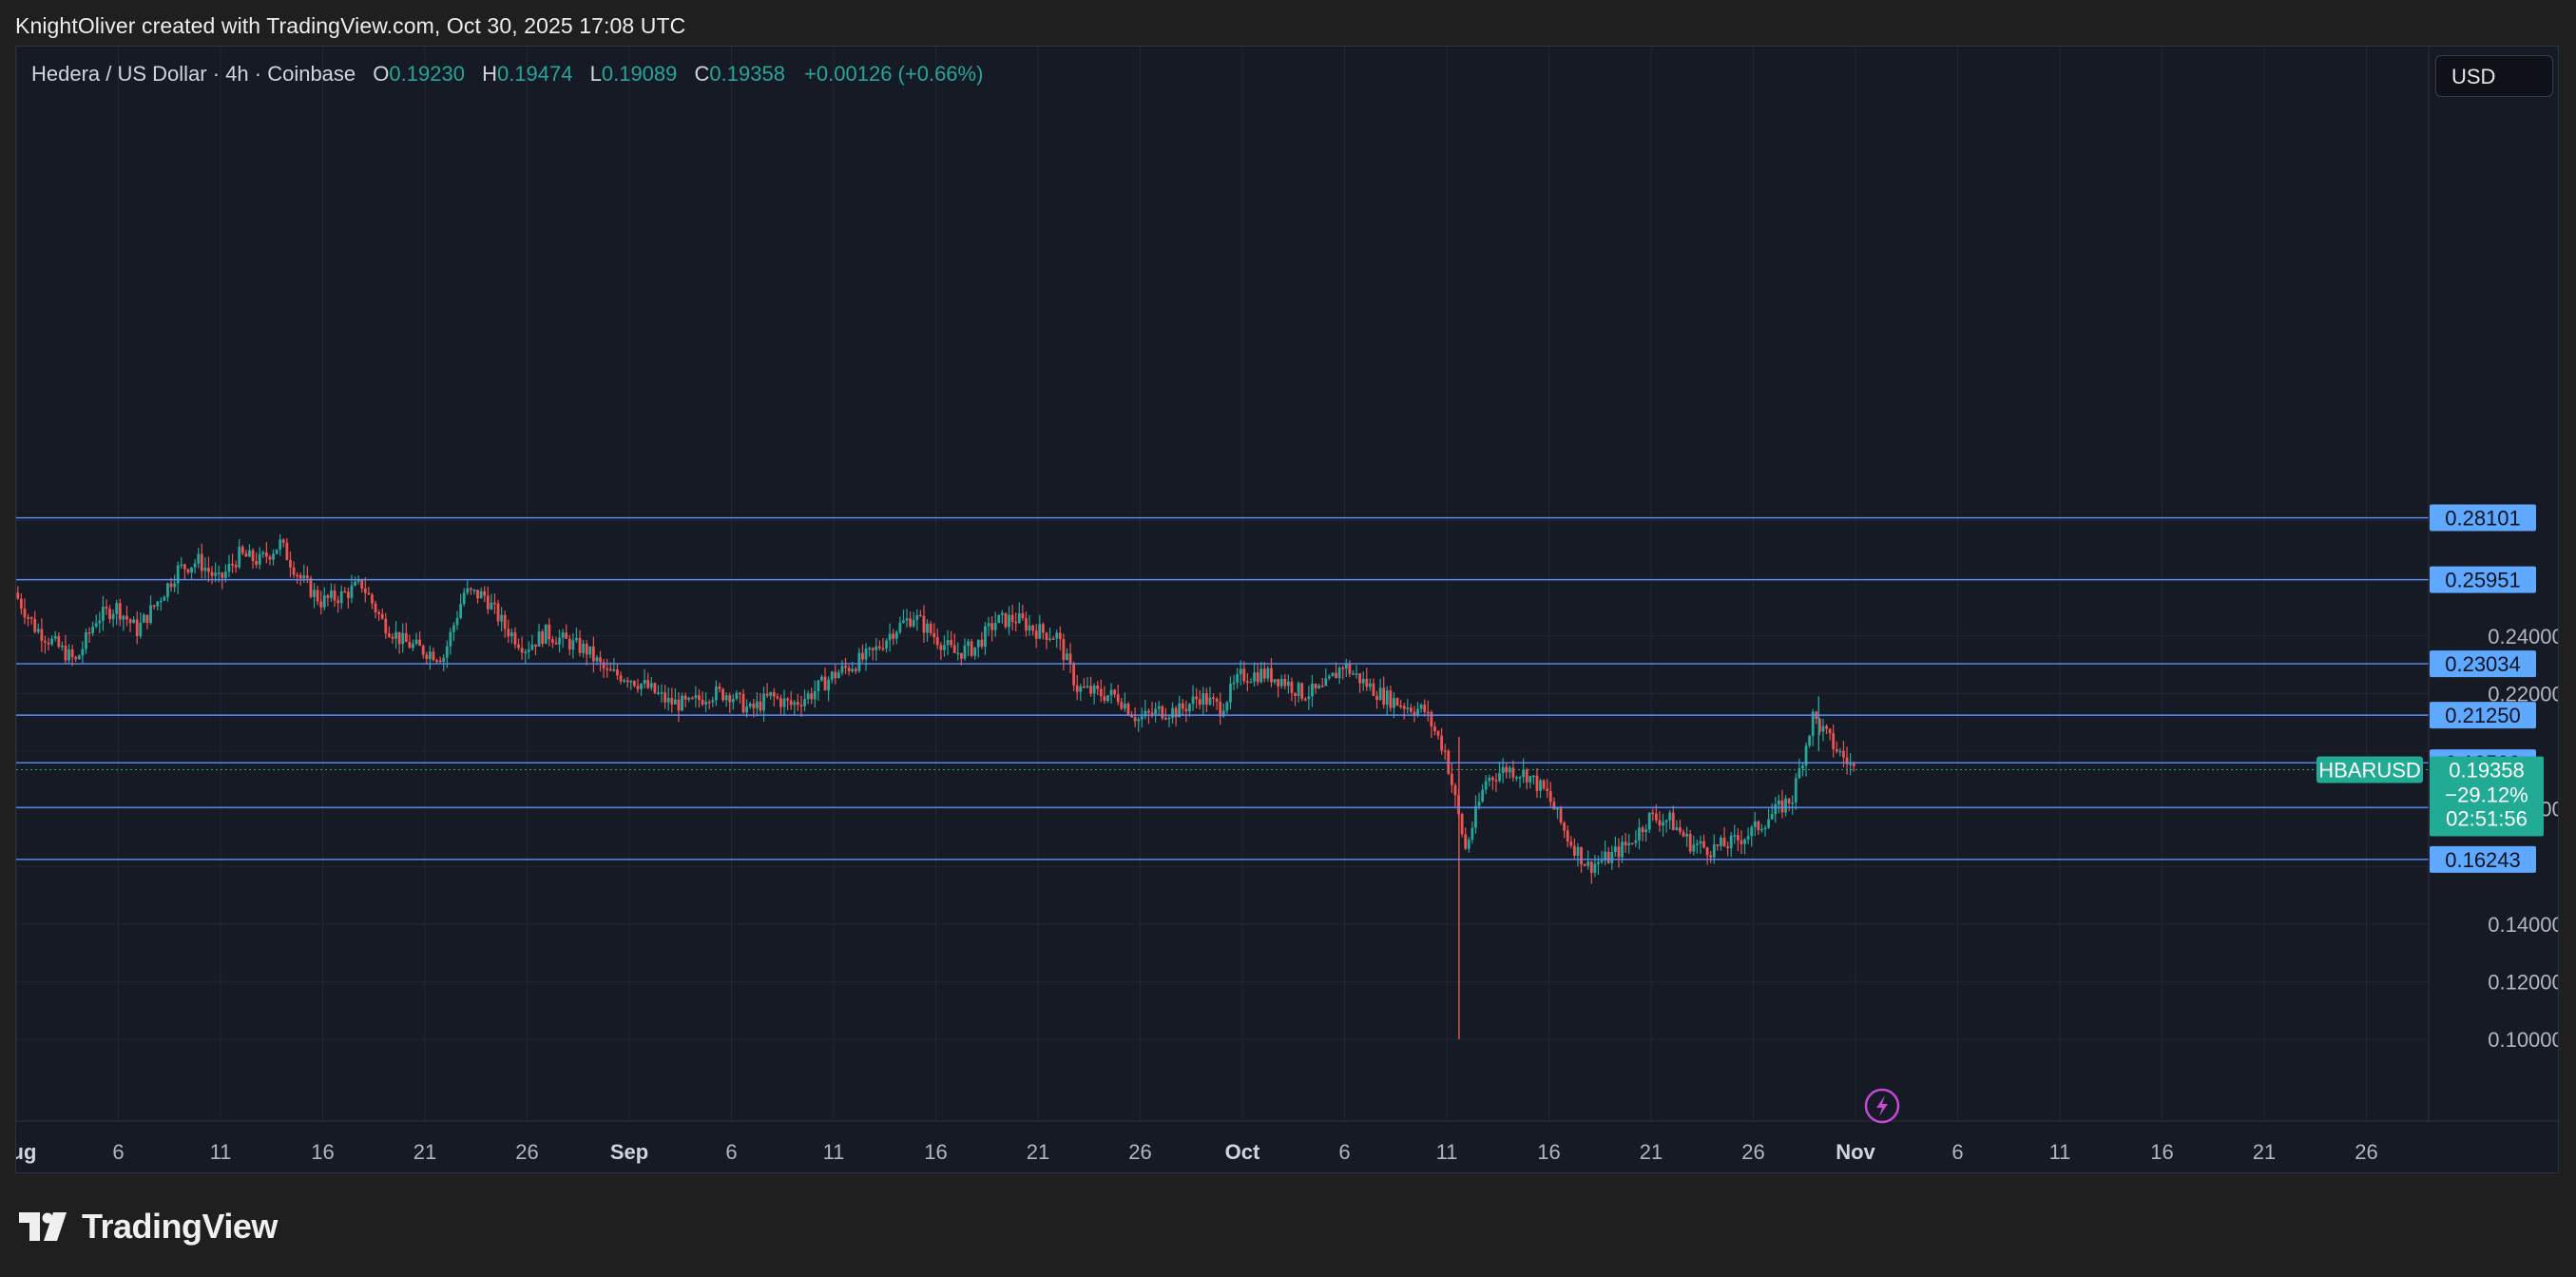 The height and width of the screenshot is (1277, 2576). What do you see at coordinates (2483, 716) in the screenshot?
I see `level-price-label: 0.21250` at bounding box center [2483, 716].